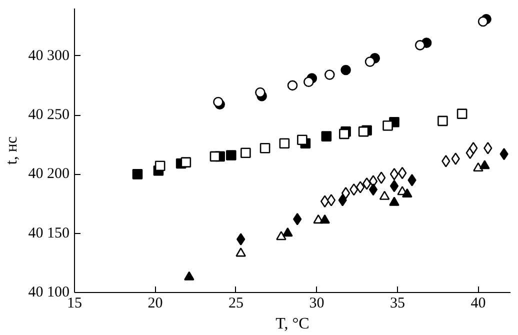 The height and width of the screenshot is (335, 518). What do you see at coordinates (49, 56) in the screenshot?
I see `y-tick-label: 40 300` at bounding box center [49, 56].